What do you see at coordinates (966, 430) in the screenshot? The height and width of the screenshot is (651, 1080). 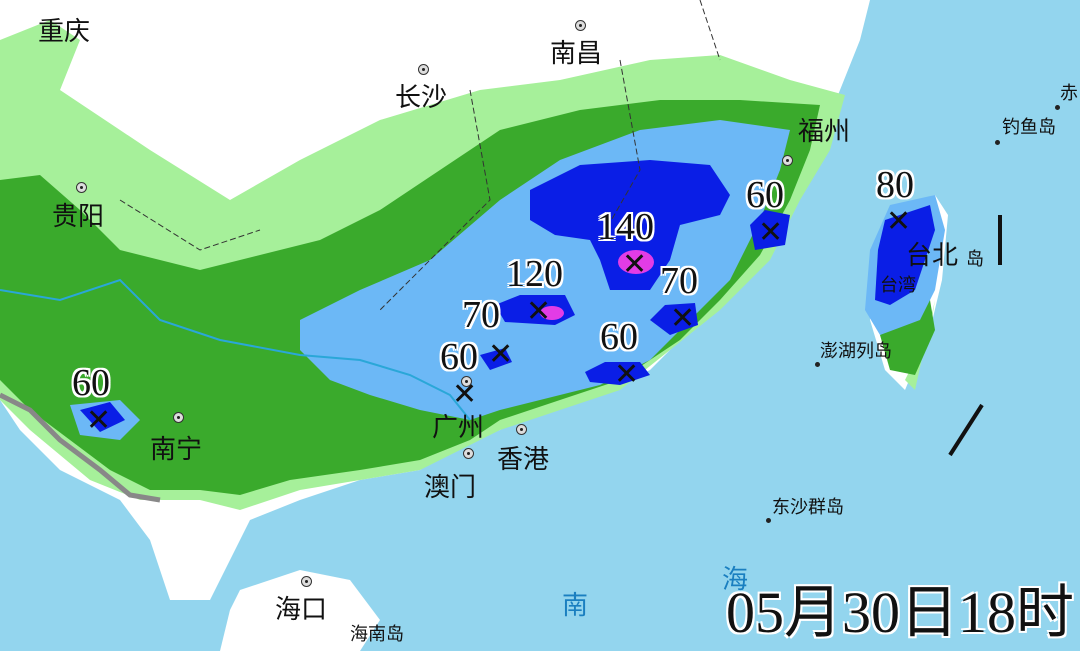 I see `boundary-mark` at bounding box center [966, 430].